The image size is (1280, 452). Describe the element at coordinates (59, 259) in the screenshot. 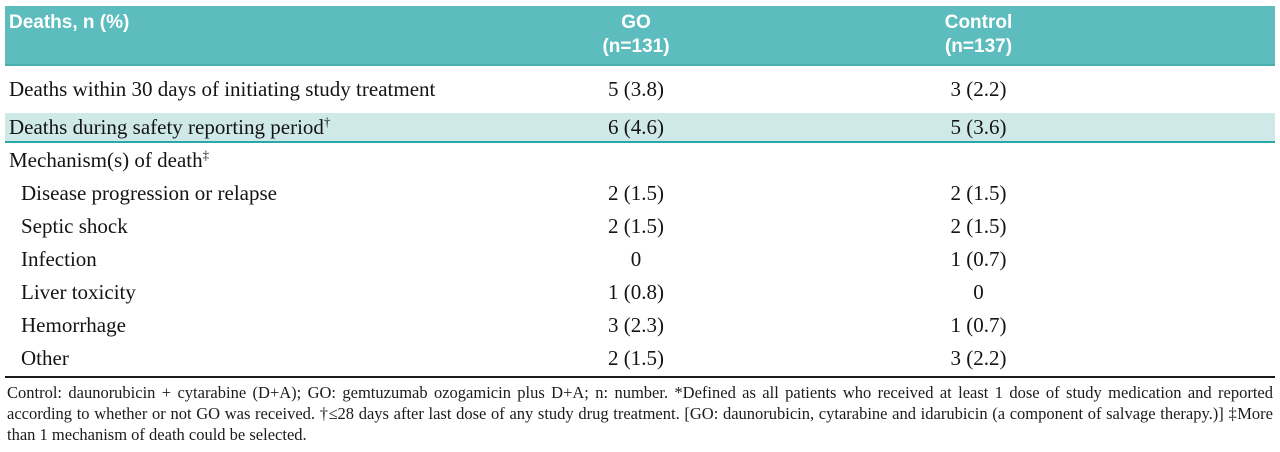

I see `row-label-text: Infection` at that location.